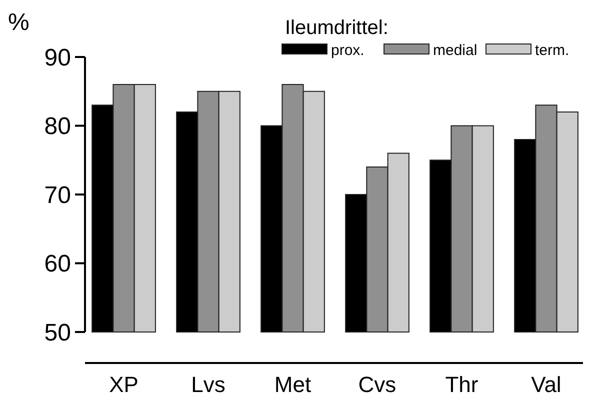  I want to click on x-tick-label: Lvs, so click(208, 384).